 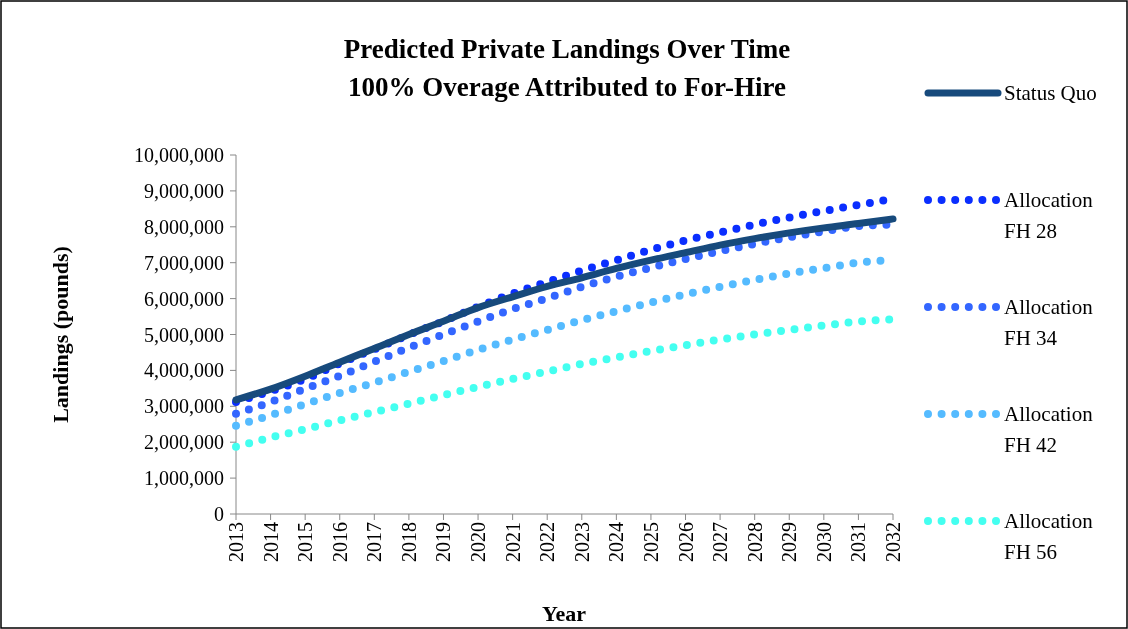 I want to click on x-axis-title: Year, so click(x=564, y=613).